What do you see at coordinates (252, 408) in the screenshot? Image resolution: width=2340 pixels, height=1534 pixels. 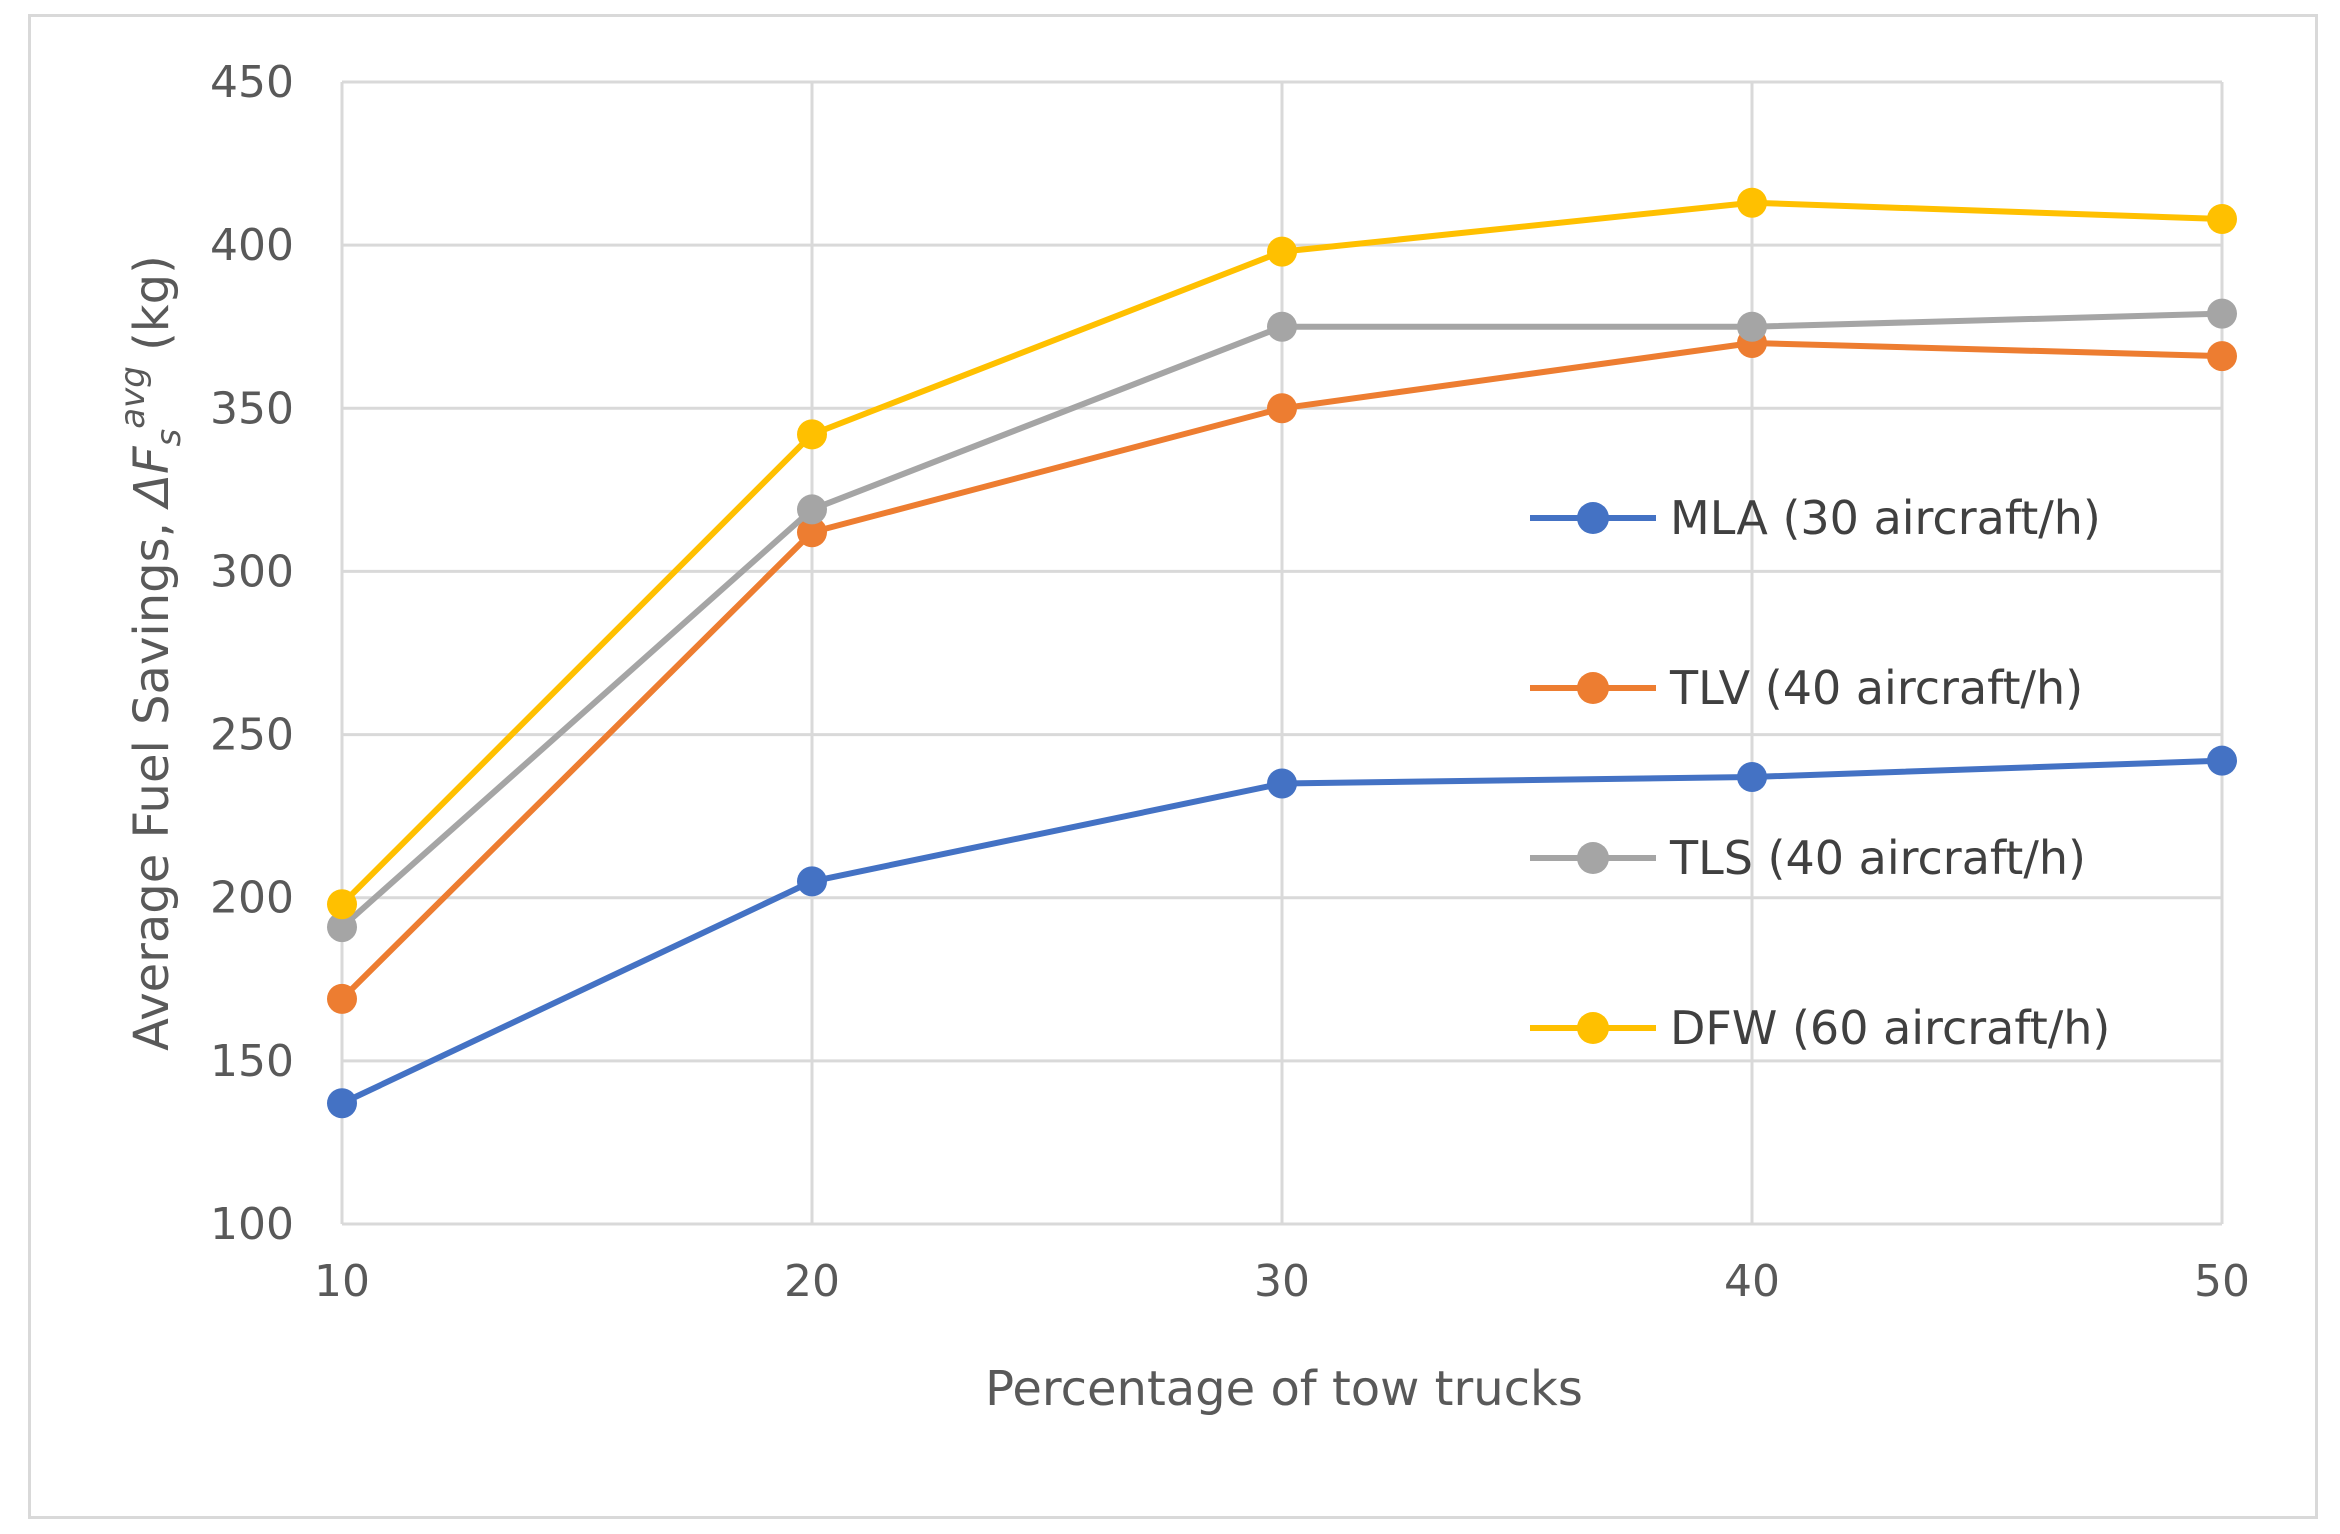 I see `y-tick-label: 350` at bounding box center [252, 408].